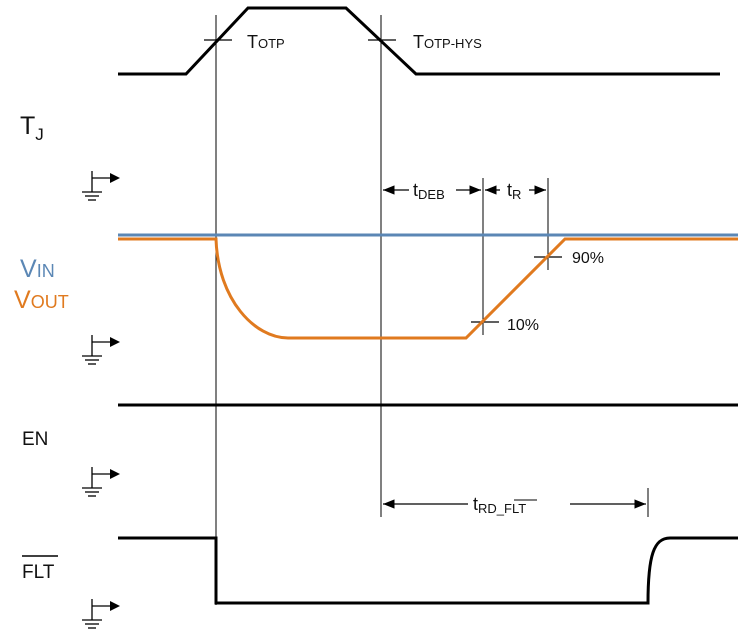 This screenshot has width=738, height=630. Describe the element at coordinates (266, 42) in the screenshot. I see `t-otp-label: TOTP` at that location.